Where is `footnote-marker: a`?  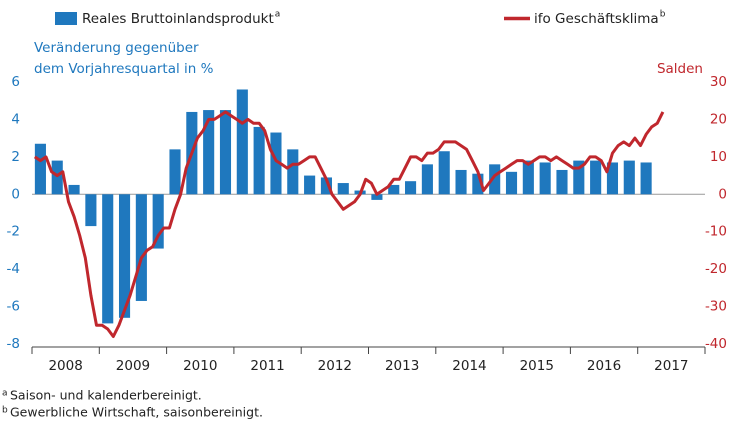 footnote-marker: a is located at coordinates (5, 394).